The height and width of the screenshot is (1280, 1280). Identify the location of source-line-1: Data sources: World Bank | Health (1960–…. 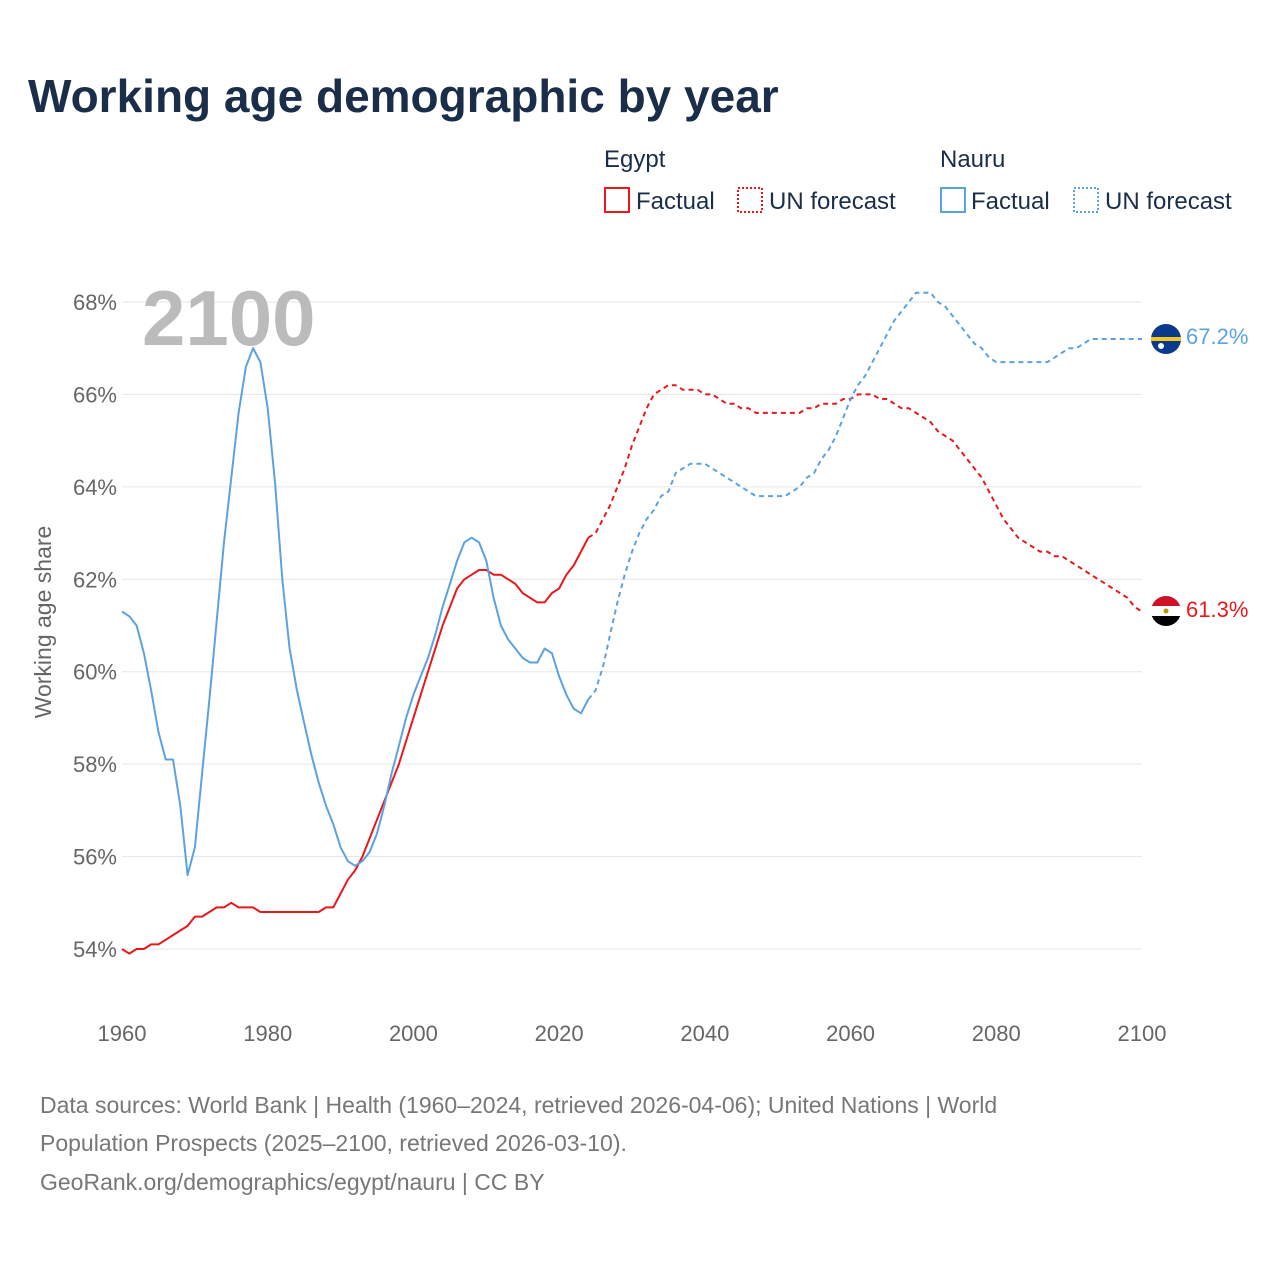
(518, 1105).